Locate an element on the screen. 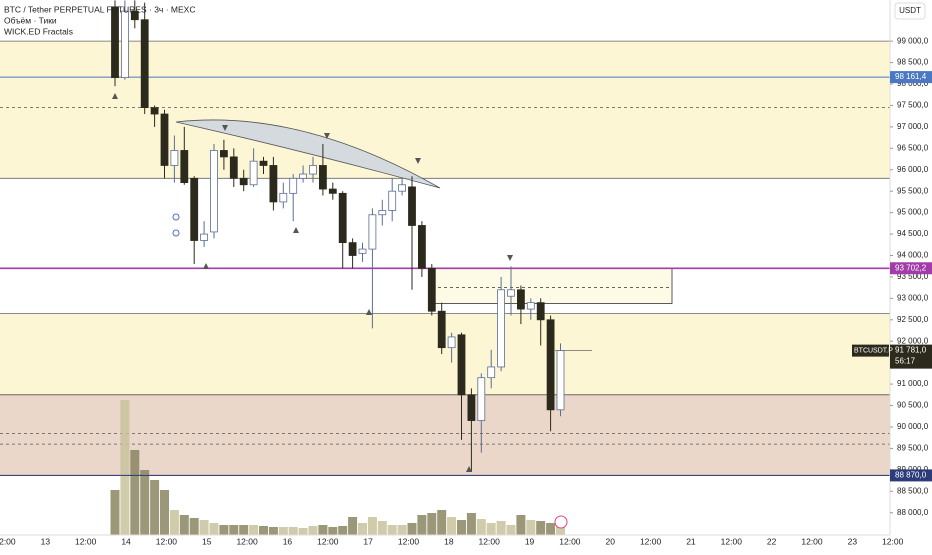 The height and width of the screenshot is (555, 932). y-tick-label: 99 000,0 is located at coordinates (913, 40).